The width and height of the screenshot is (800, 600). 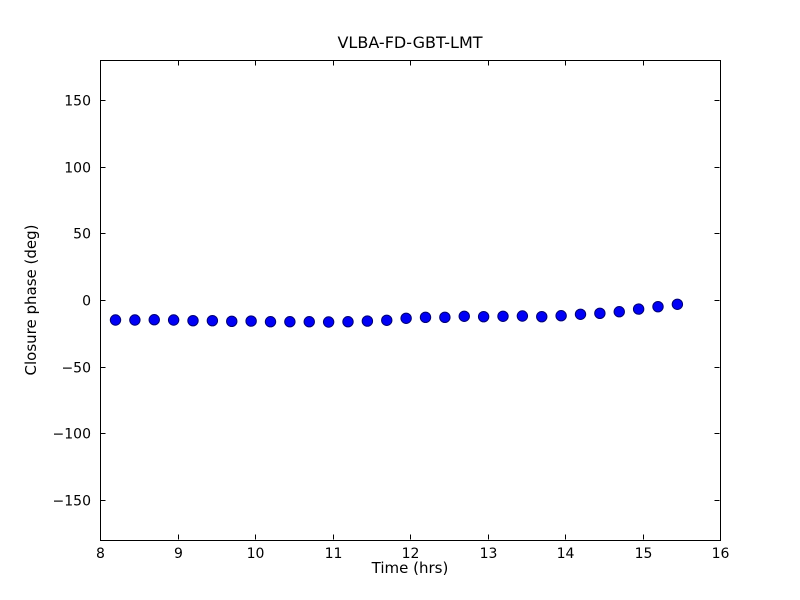 What do you see at coordinates (566, 554) in the screenshot?
I see `x-tick-label: 14` at bounding box center [566, 554].